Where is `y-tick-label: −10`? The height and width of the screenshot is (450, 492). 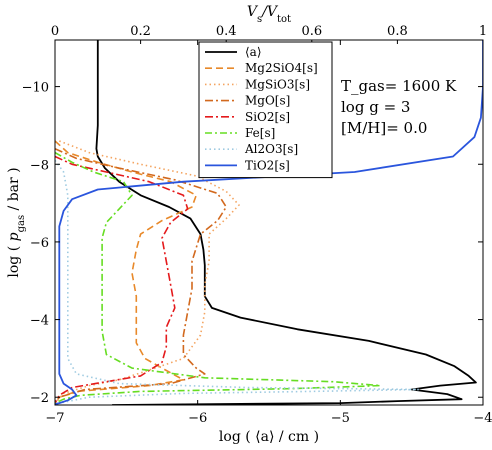 y-tick-label: −10 is located at coordinates (35, 88).